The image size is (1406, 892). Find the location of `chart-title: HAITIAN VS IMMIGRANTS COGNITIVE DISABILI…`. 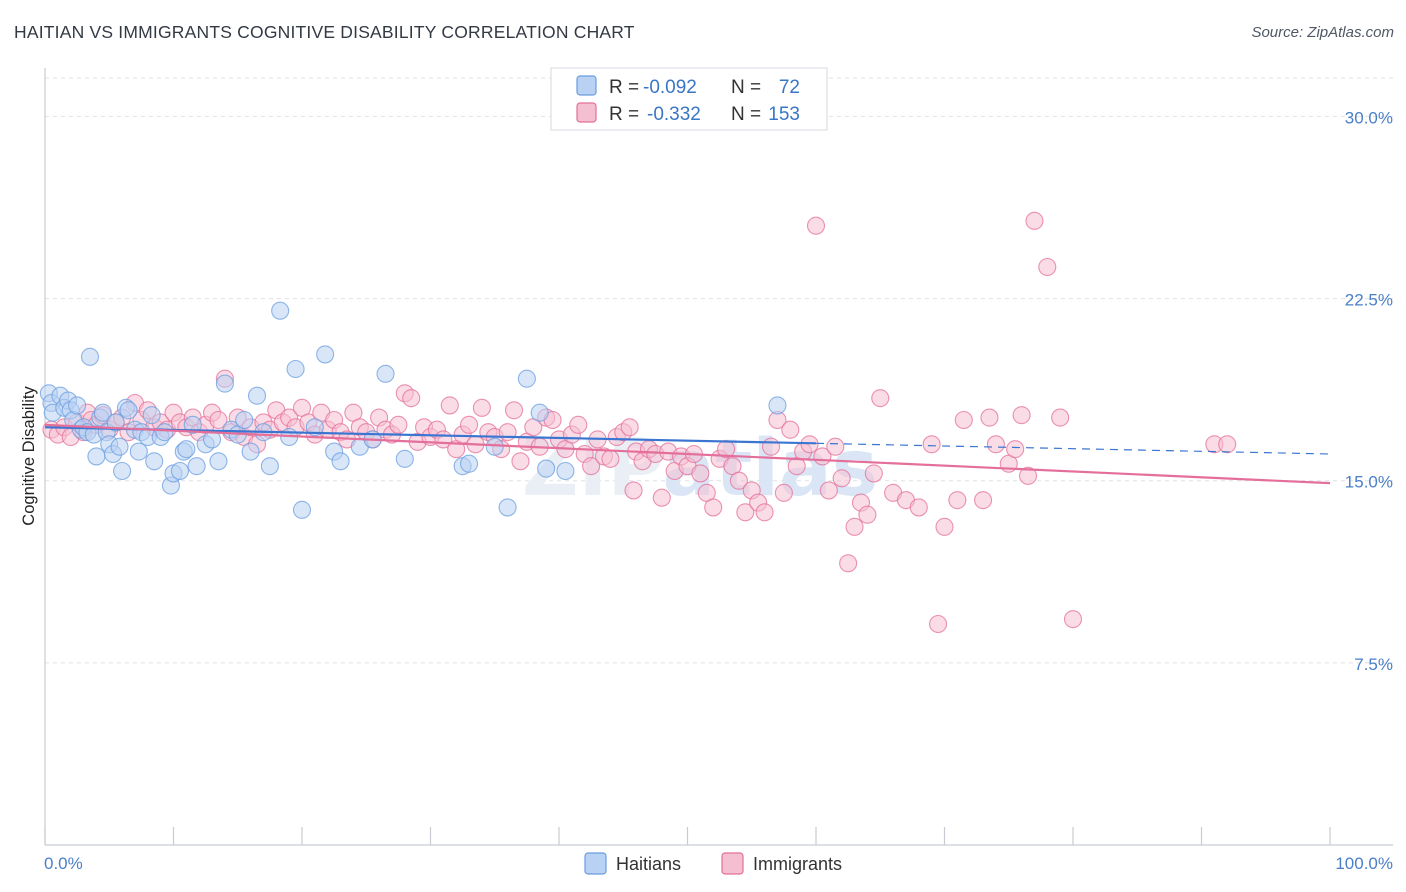

chart-title: HAITIAN VS IMMIGRANTS COGNITIVE DISABILI… is located at coordinates (324, 32).